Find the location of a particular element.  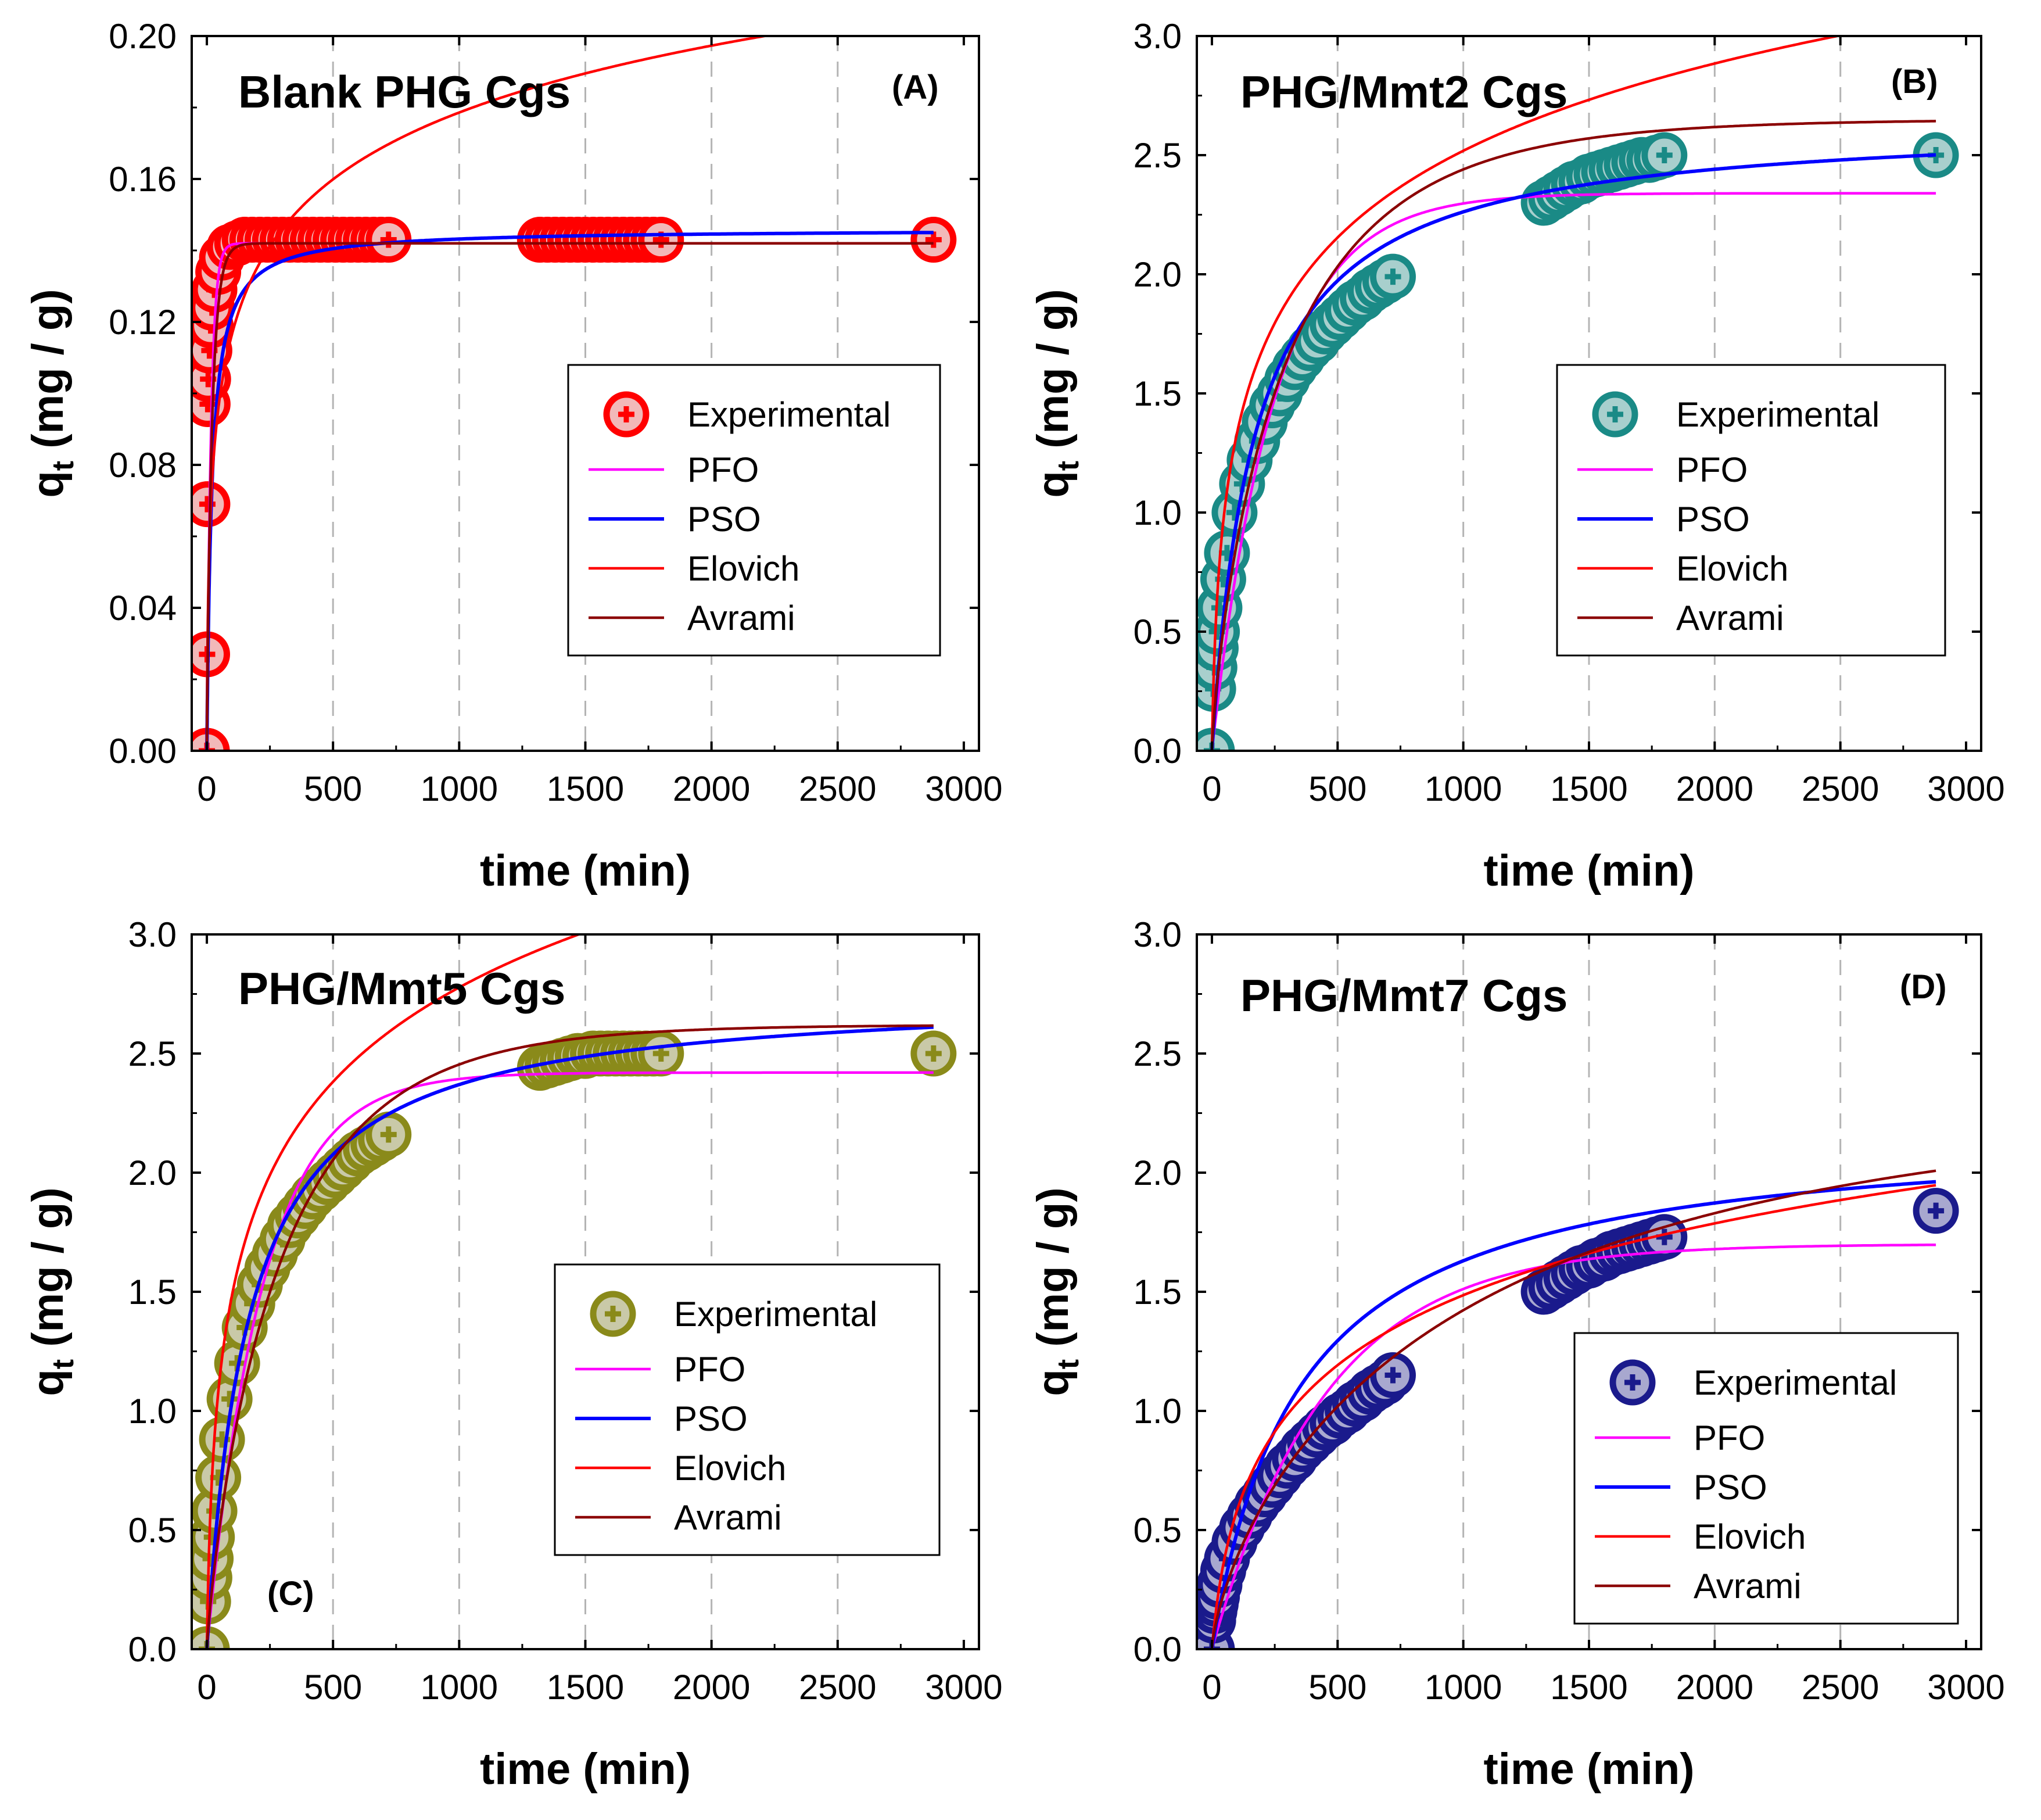

legend-label-avrami: Avrami is located at coordinates (1730, 618).